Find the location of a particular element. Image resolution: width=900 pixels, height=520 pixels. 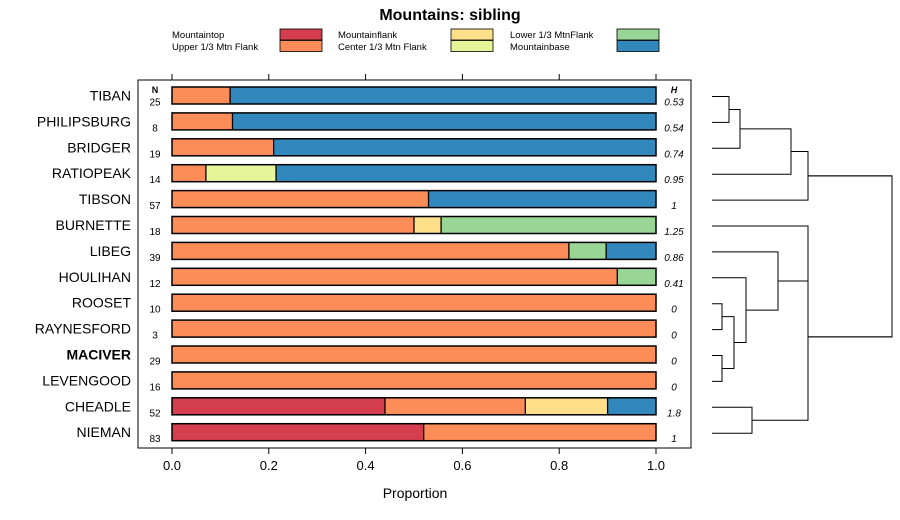

category-label: RAYNESFORD is located at coordinates (83, 329).